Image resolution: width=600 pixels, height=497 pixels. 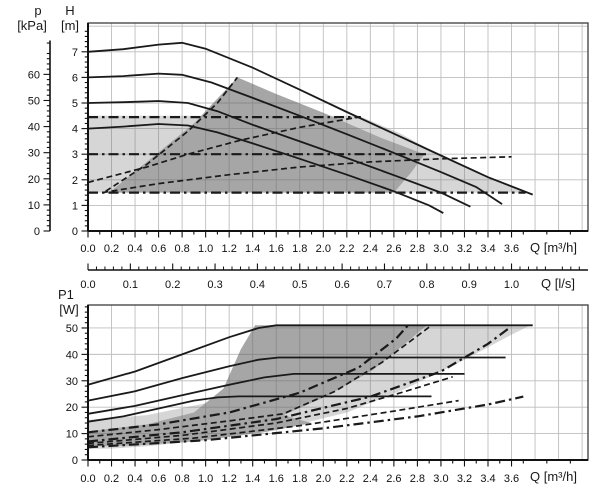 What do you see at coordinates (384, 285) in the screenshot?
I see `svg-text: 0.7` at bounding box center [384, 285].